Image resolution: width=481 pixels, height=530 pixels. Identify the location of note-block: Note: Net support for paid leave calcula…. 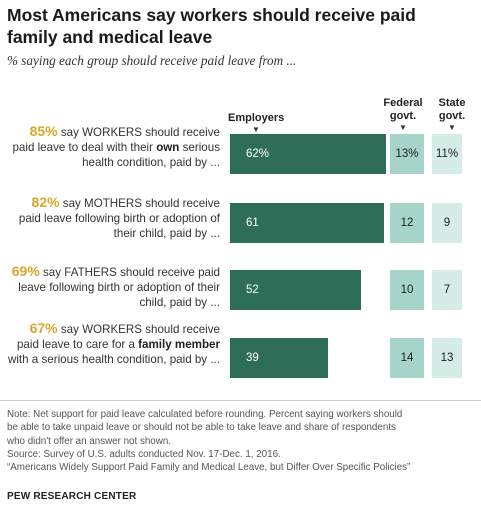
(242, 441).